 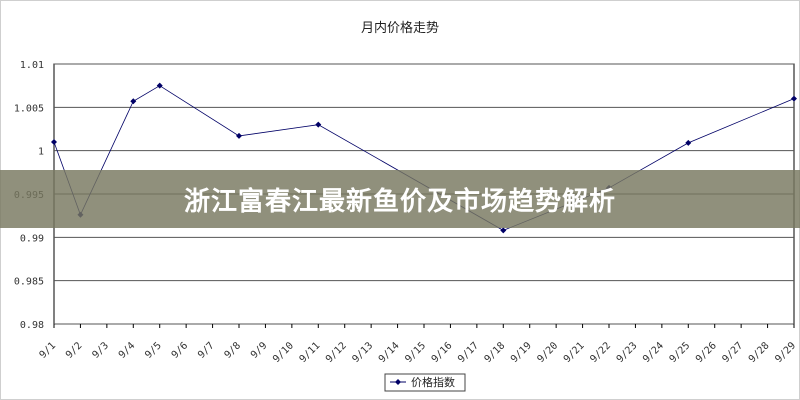 What do you see at coordinates (680, 352) in the screenshot?
I see `x-tick-label: 9/25` at bounding box center [680, 352].